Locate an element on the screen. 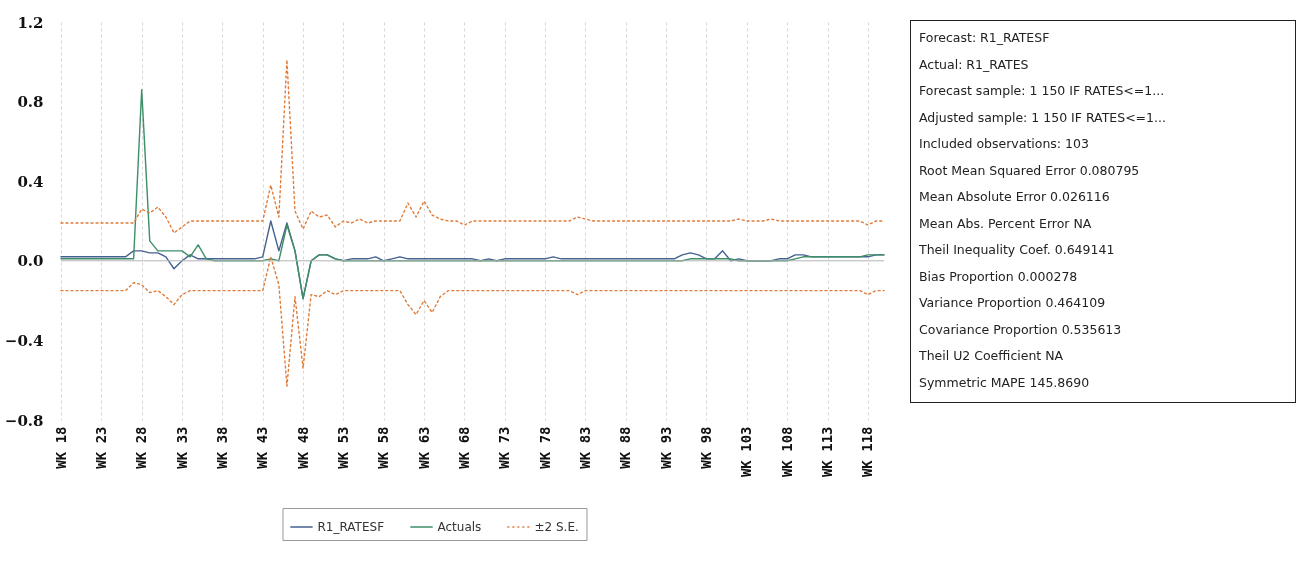  y-tick-label: 0.8 is located at coordinates (30, 102).